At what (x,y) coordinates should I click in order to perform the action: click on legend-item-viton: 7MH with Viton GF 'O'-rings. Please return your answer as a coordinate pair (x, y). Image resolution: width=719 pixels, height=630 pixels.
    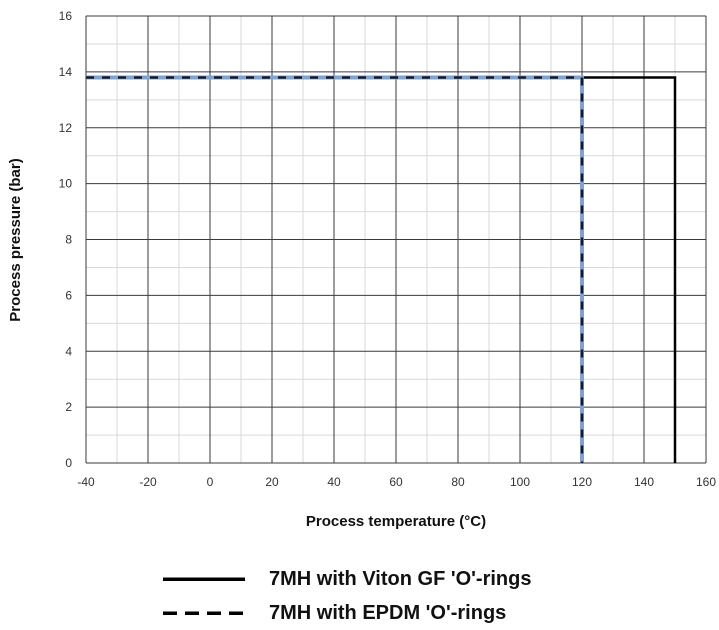
    Looking at the image, I should click on (347, 579).